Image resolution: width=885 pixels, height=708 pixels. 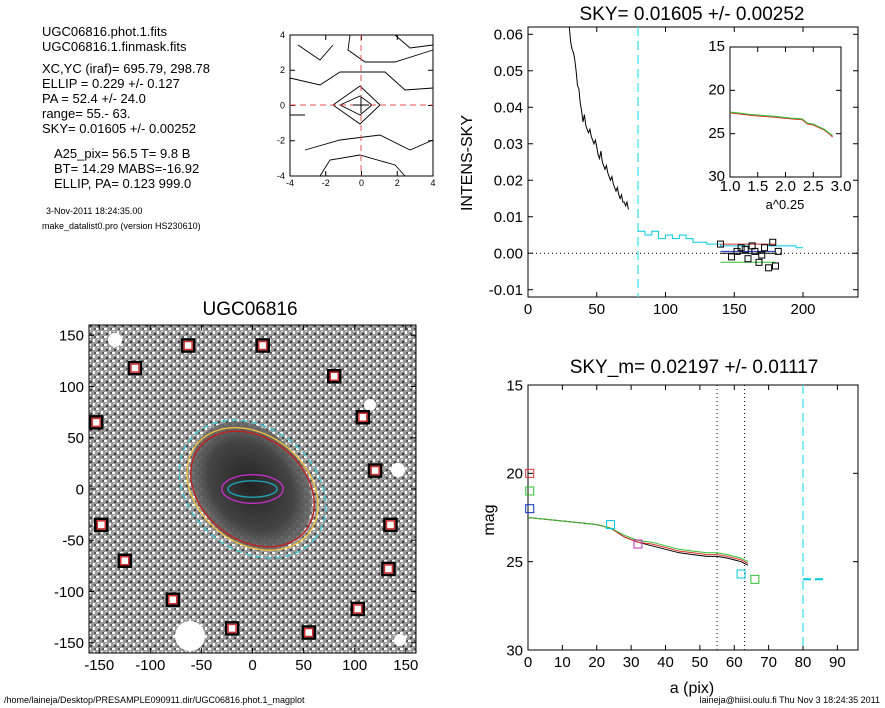 What do you see at coordinates (514, 650) in the screenshot?
I see `y-tick-label: 30` at bounding box center [514, 650].